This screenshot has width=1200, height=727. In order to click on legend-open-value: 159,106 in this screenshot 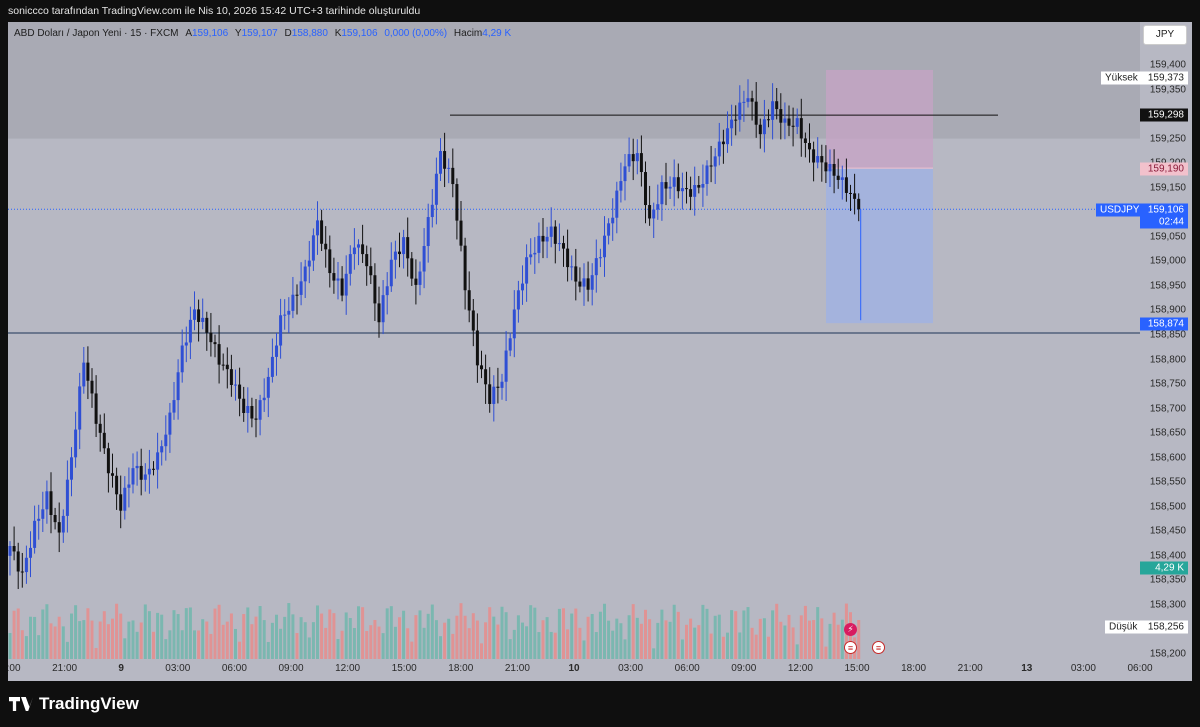, I will do `click(210, 33)`.